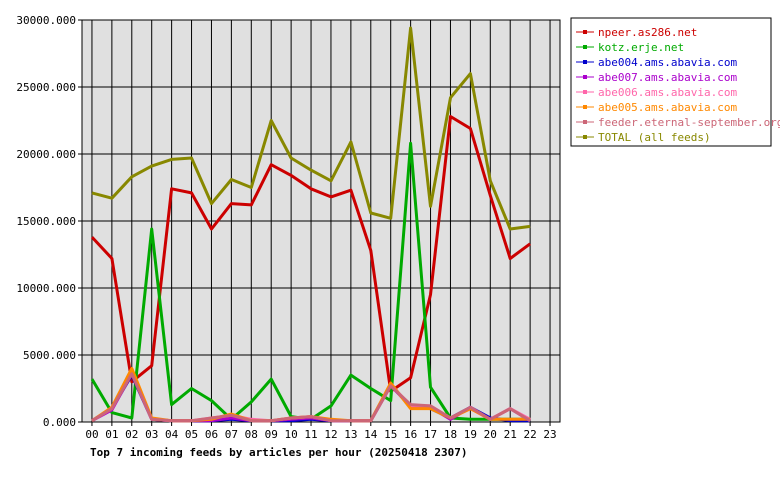  What do you see at coordinates (430, 434) in the screenshot?
I see `x-tick-label: 17` at bounding box center [430, 434].